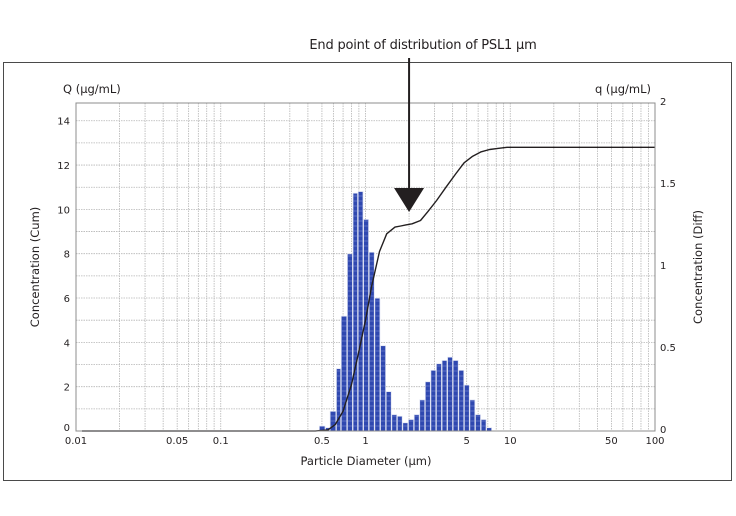 The image size is (736, 516). Describe the element at coordinates (663, 430) in the screenshot. I see `right-tick-label: 0` at that location.